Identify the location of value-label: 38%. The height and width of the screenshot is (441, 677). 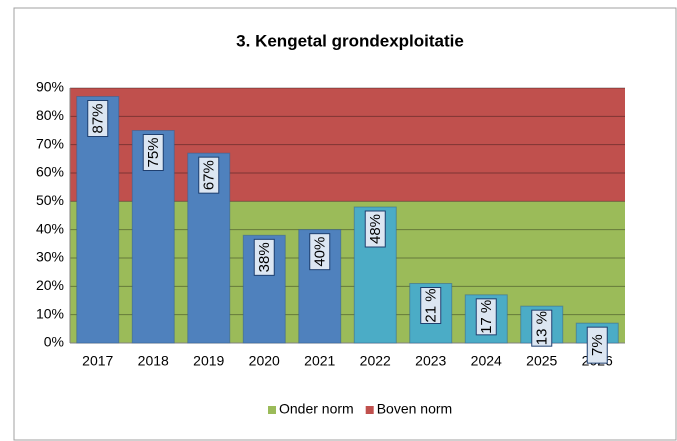
(264, 257).